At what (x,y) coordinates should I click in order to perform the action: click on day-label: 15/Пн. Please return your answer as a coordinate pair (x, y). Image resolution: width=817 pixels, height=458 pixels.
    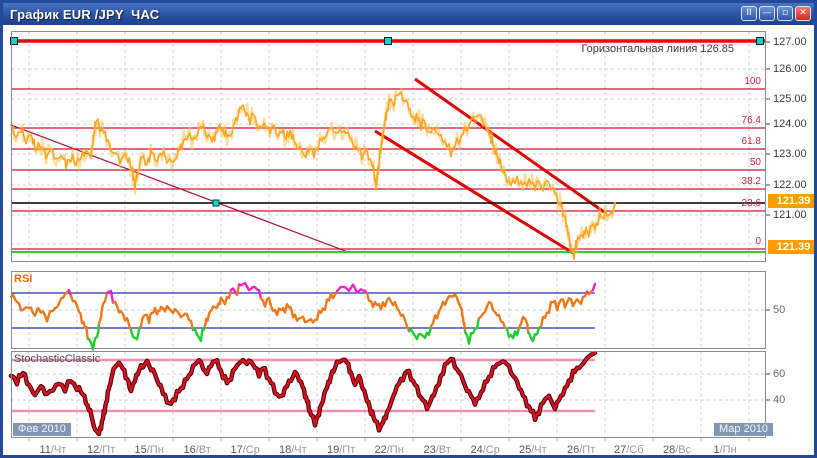
    Looking at the image, I should click on (149, 450).